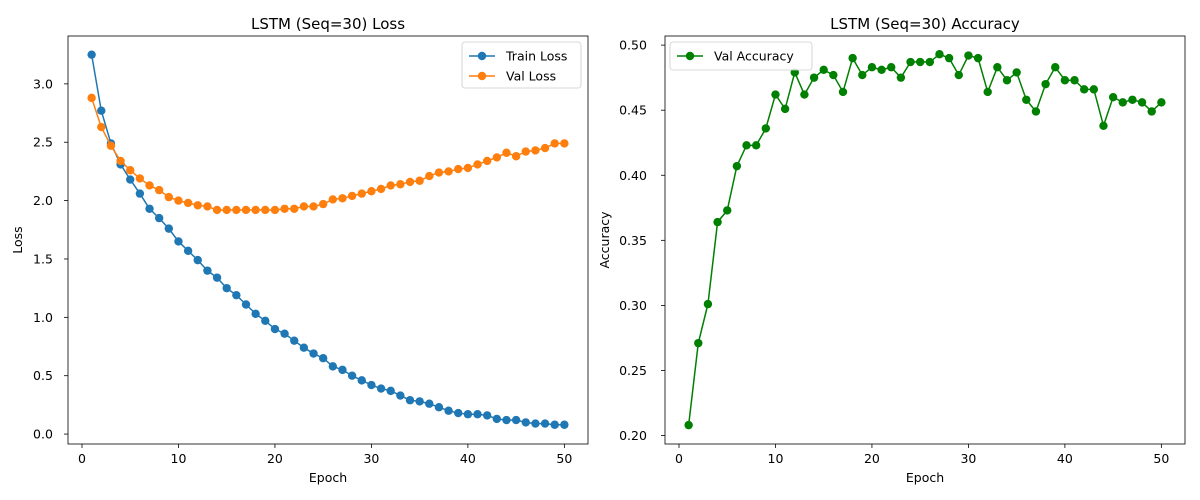 This screenshot has height=500, width=1200. Describe the element at coordinates (925, 24) in the screenshot. I see `chart-title: LSTM (Seq=30) Accuracy` at that location.